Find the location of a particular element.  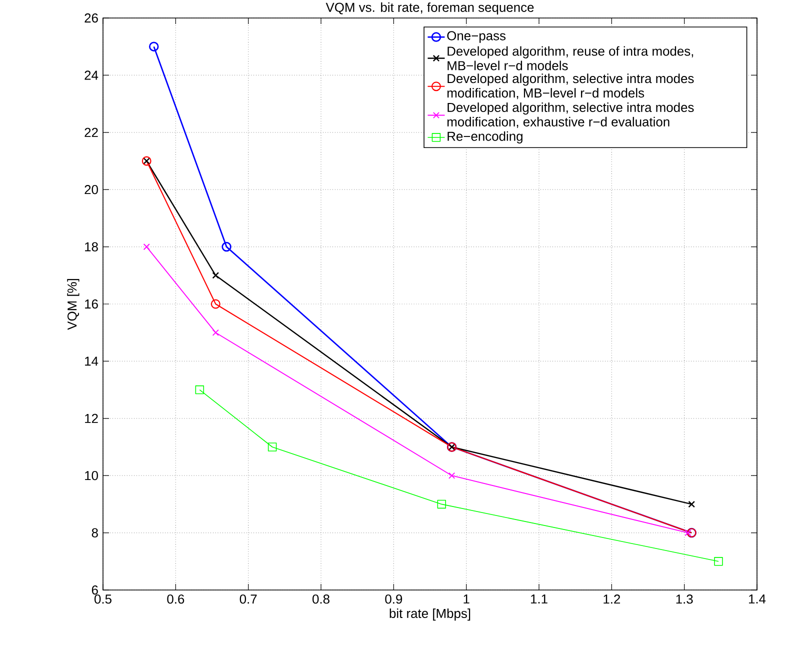

x-axis-title: bit rate [Mbps] is located at coordinates (430, 614).